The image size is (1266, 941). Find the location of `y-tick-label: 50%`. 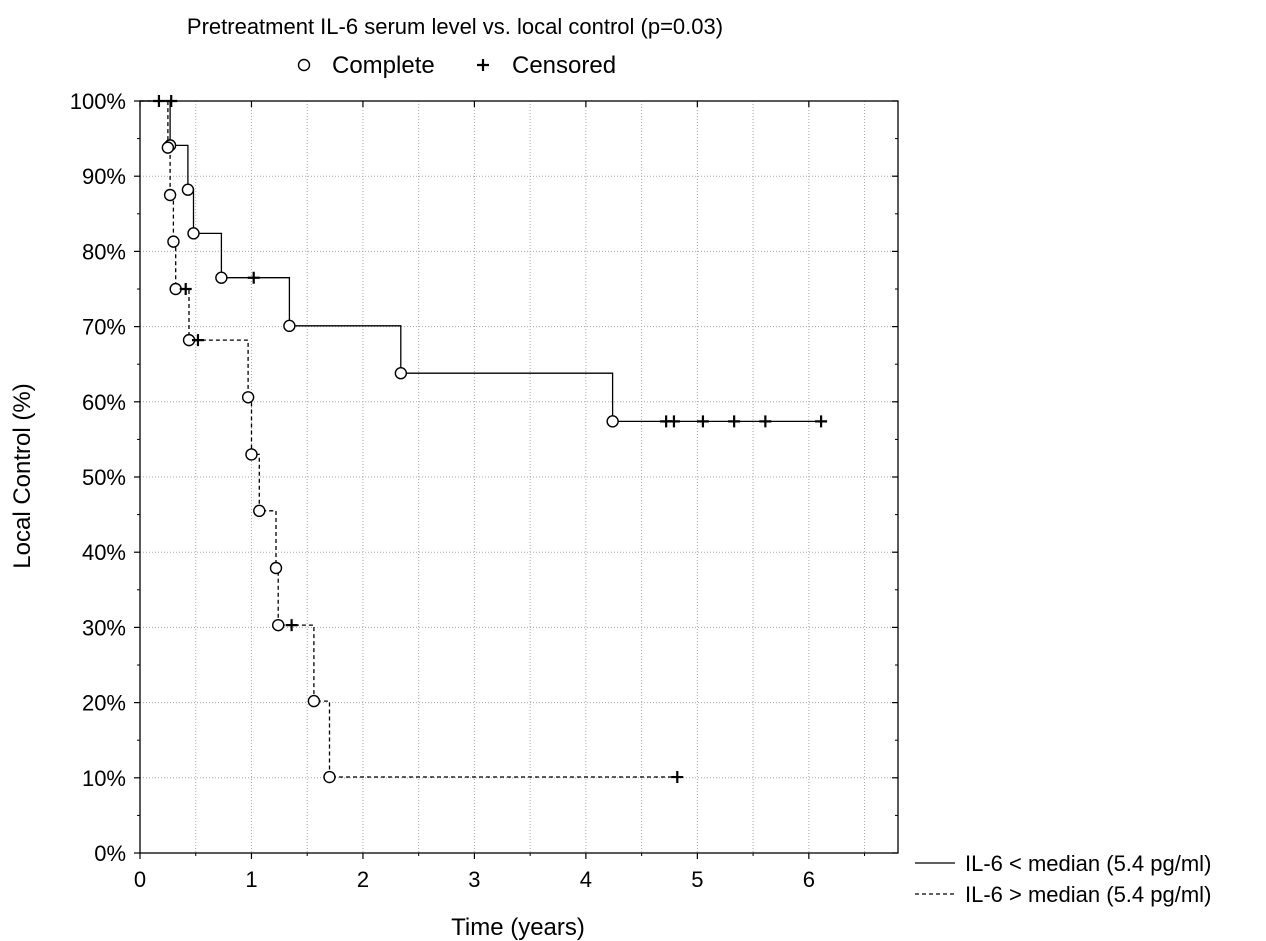

y-tick-label: 50% is located at coordinates (104, 477).